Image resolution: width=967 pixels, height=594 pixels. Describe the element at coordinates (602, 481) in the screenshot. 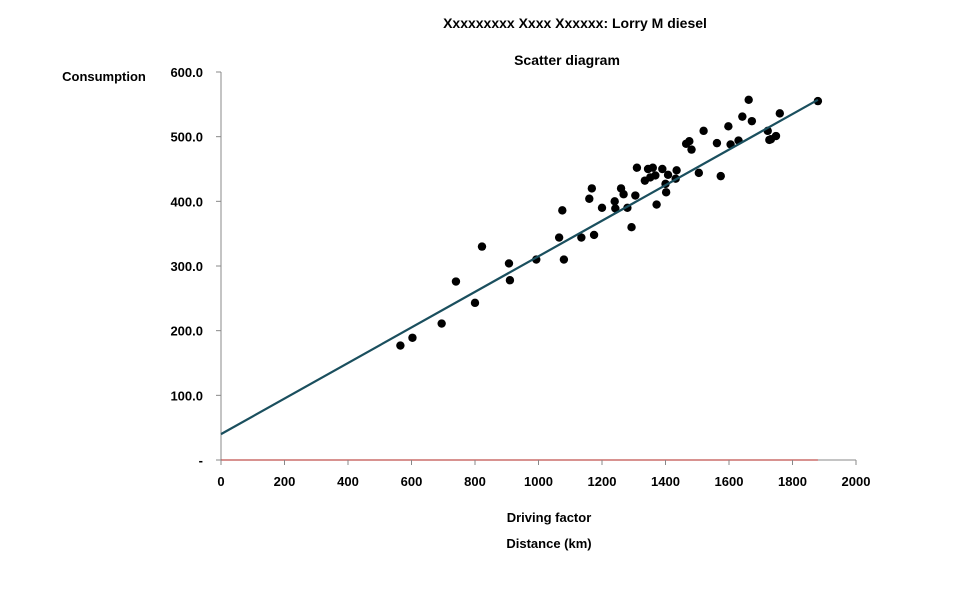

I see `x-tick-label: 1200` at that location.